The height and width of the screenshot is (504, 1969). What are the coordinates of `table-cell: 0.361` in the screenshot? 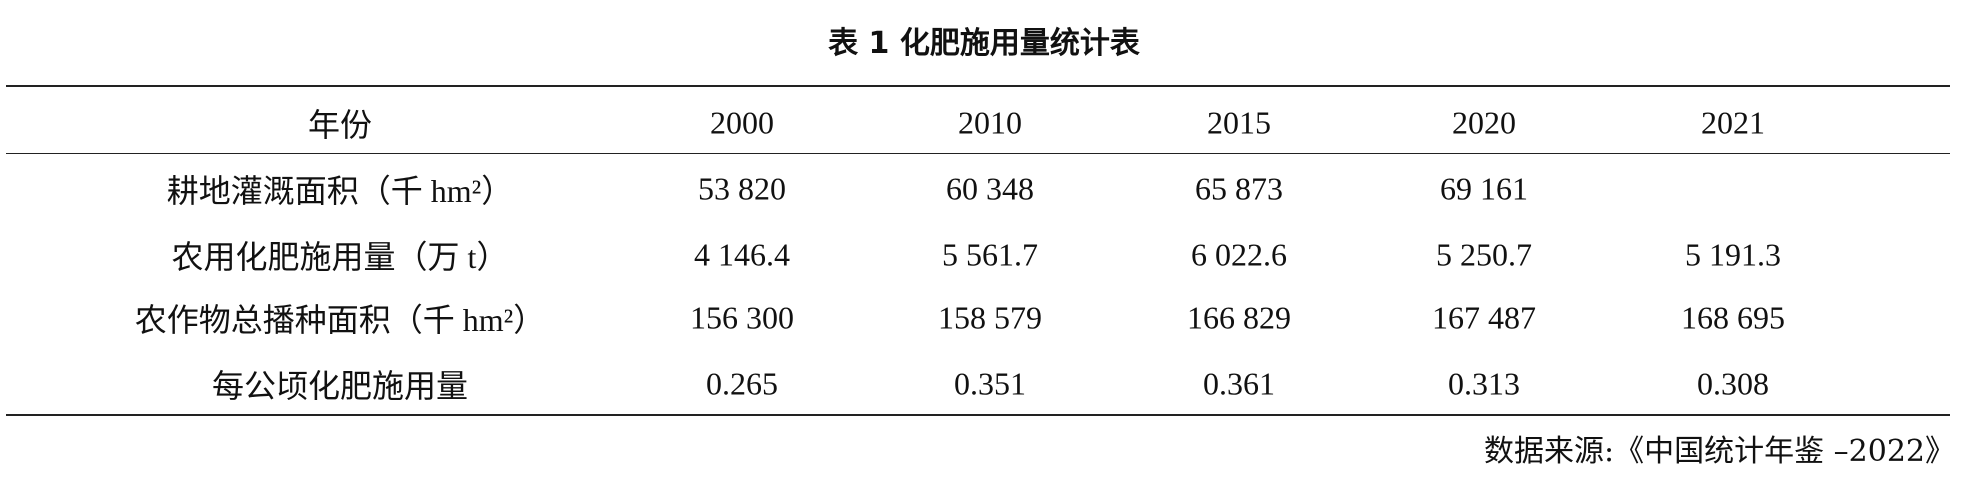 It's located at (1239, 383).